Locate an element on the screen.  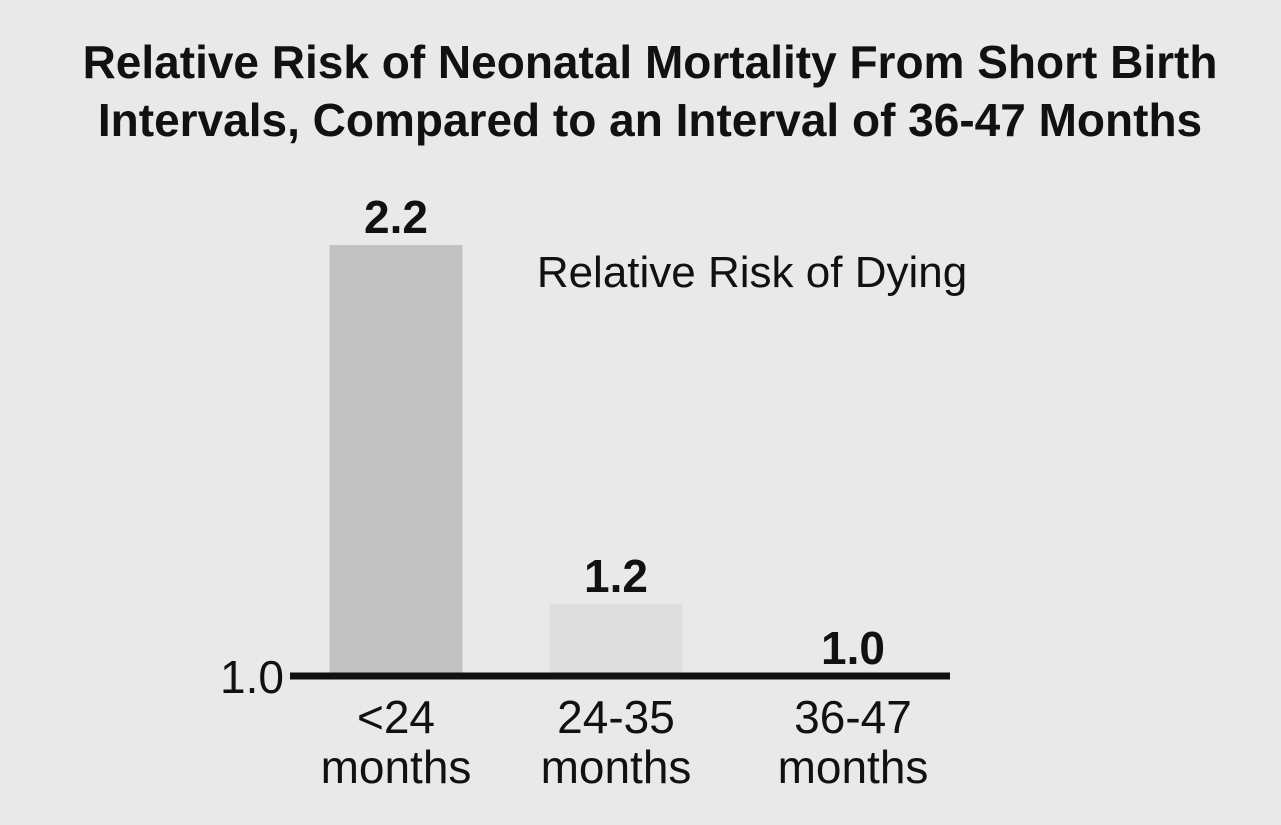
series-label: Relative Risk of Dying is located at coordinates (752, 272).